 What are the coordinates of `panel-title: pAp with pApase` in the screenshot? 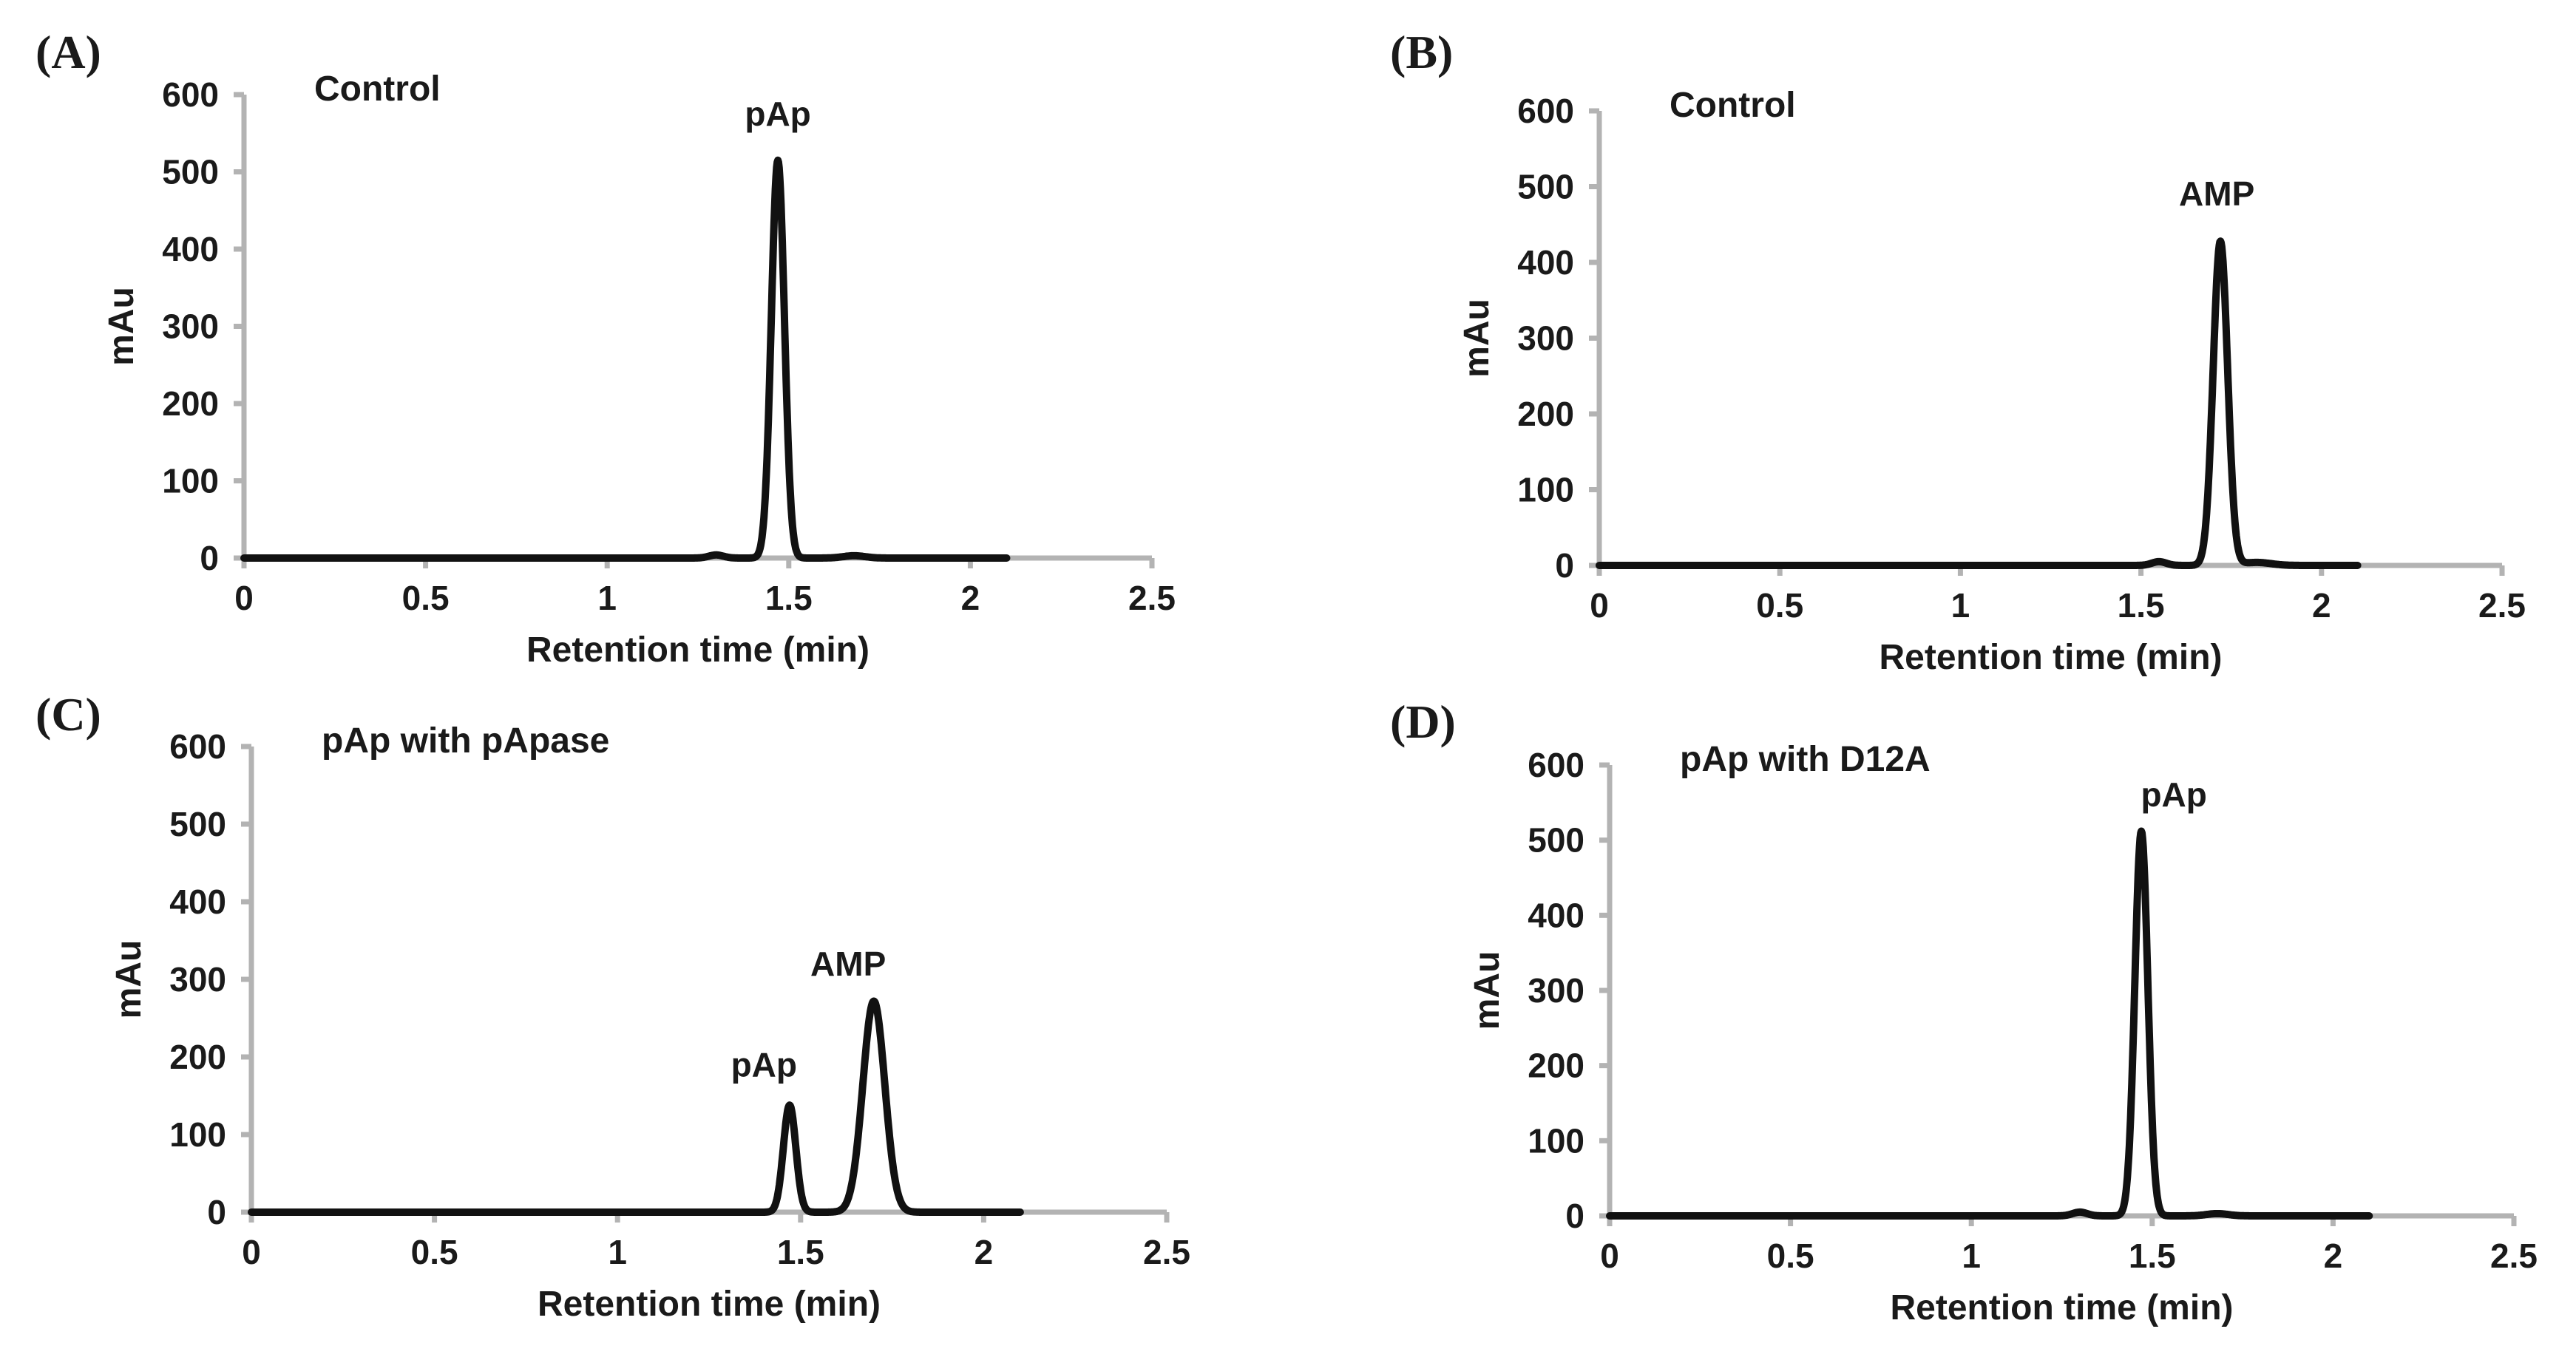 It's located at (465, 741).